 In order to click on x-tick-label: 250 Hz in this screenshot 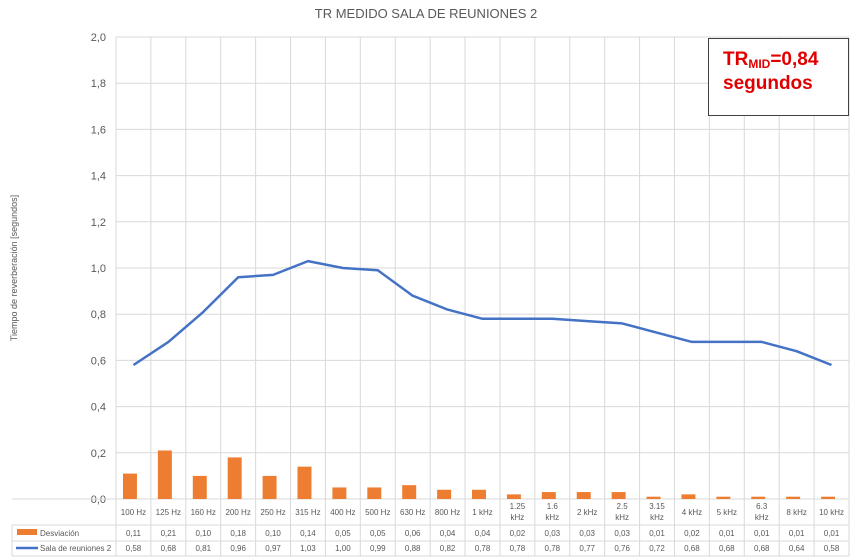, I will do `click(272, 512)`.